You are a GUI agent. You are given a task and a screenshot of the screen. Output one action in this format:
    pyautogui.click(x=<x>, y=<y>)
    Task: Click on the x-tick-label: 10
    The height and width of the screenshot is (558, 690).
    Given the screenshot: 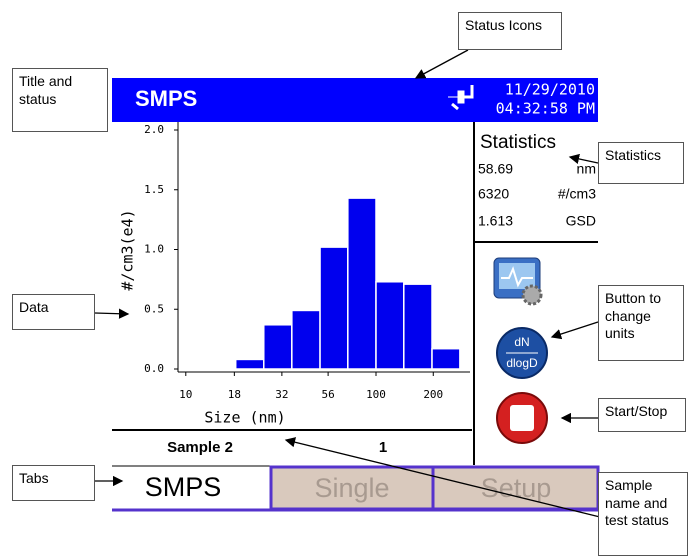 What is the action you would take?
    pyautogui.click(x=185, y=394)
    